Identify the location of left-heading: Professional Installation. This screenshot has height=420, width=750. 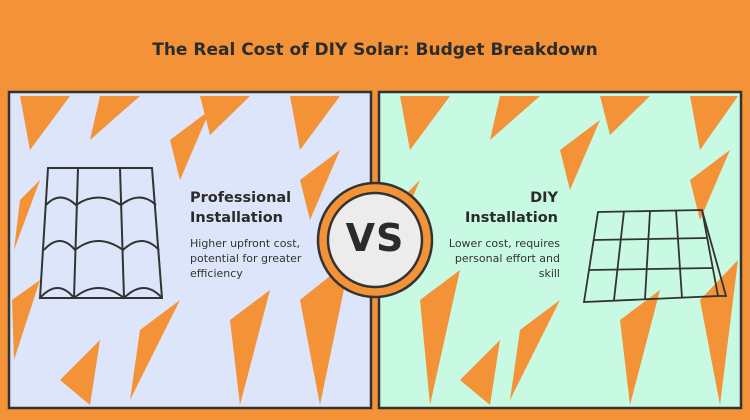
(241, 208).